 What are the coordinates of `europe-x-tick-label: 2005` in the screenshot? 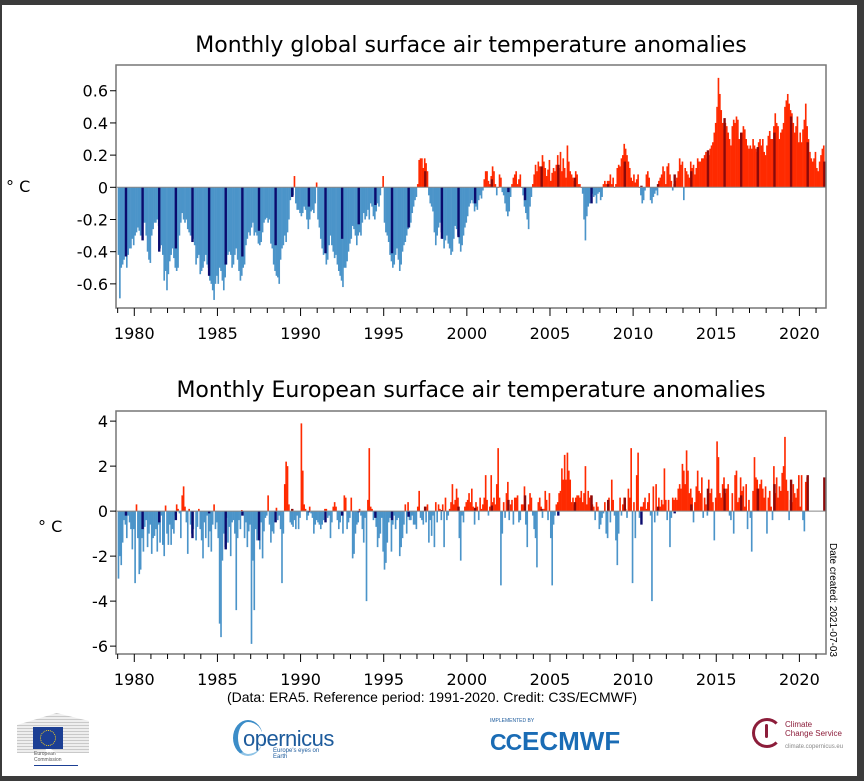 It's located at (550, 679).